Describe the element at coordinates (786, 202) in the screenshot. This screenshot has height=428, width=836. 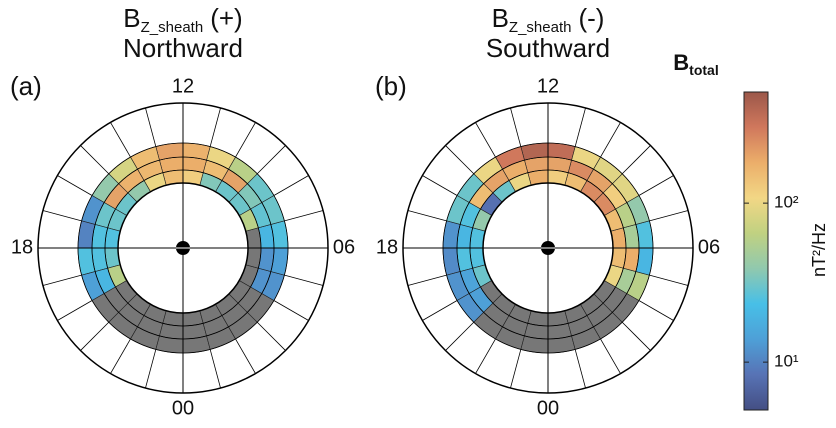
I see `colorbar-tick-label: 10²` at that location.